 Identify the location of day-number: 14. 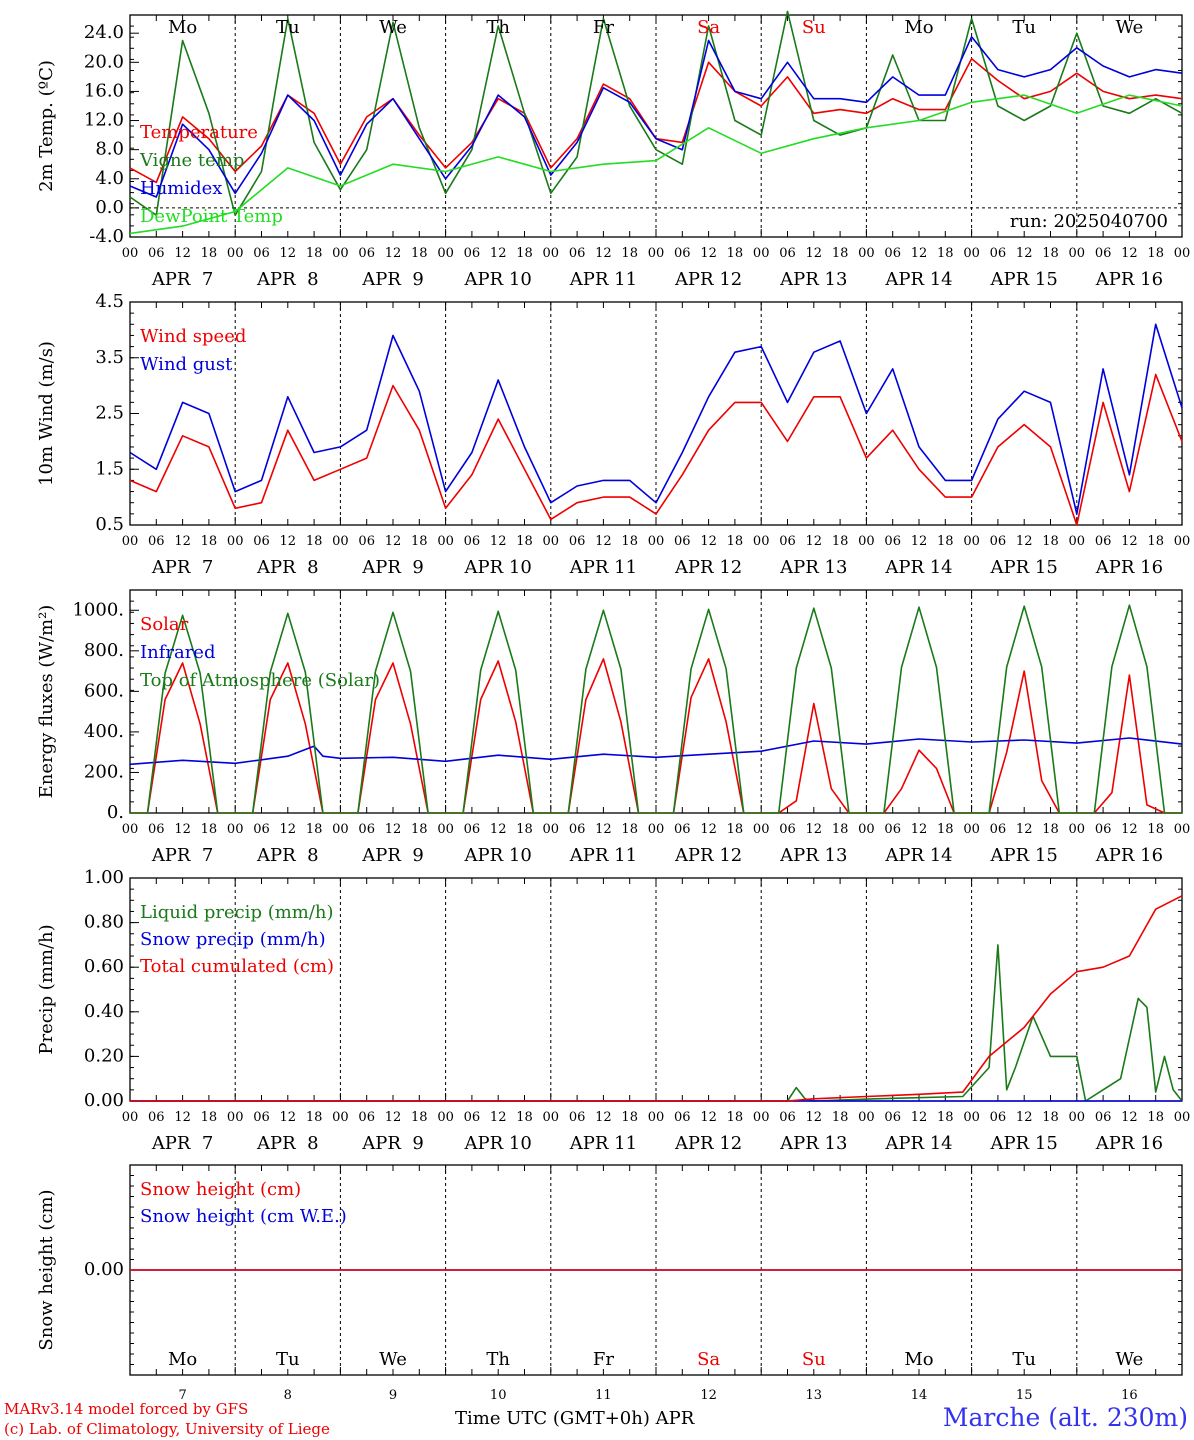
(919, 1395).